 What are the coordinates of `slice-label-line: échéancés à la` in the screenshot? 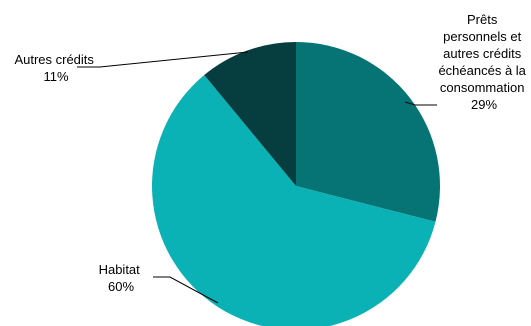 It's located at (482, 70).